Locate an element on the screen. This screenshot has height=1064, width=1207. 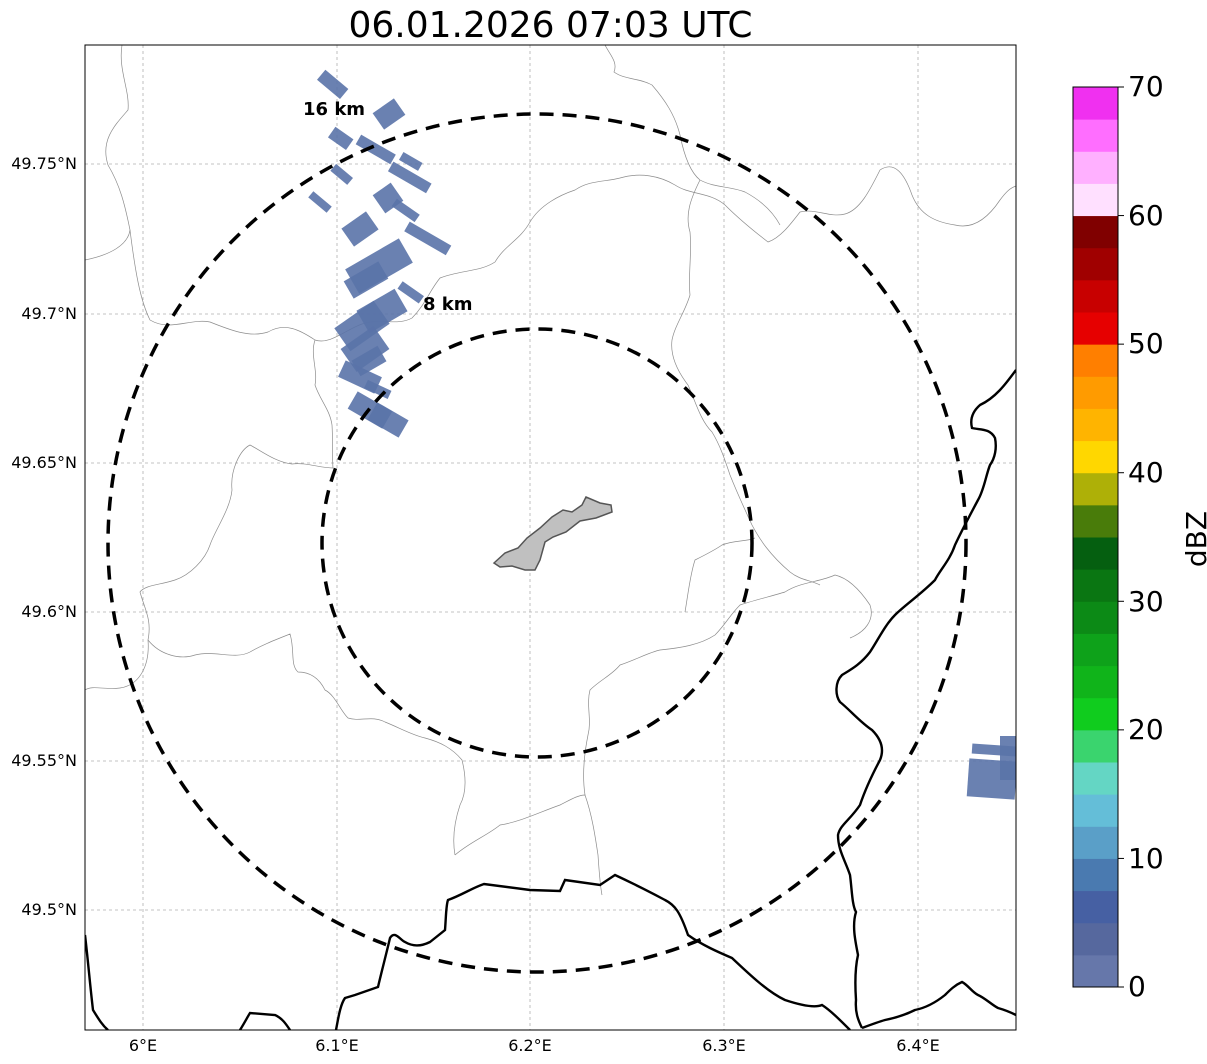
range-ring-8km is located at coordinates (537, 543).